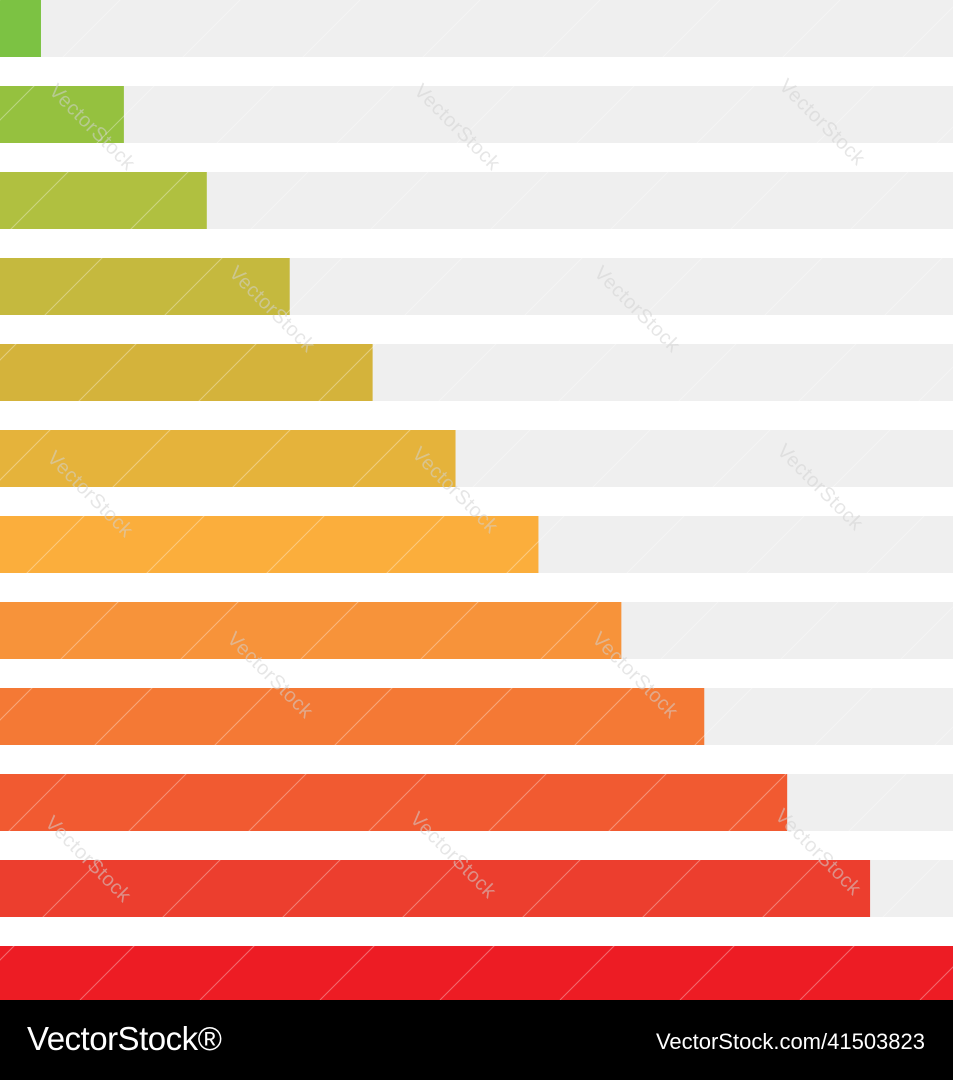 This screenshot has height=1080, width=953. Describe the element at coordinates (124, 1038) in the screenshot. I see `footer-brand-logo: VectorStock®` at that location.